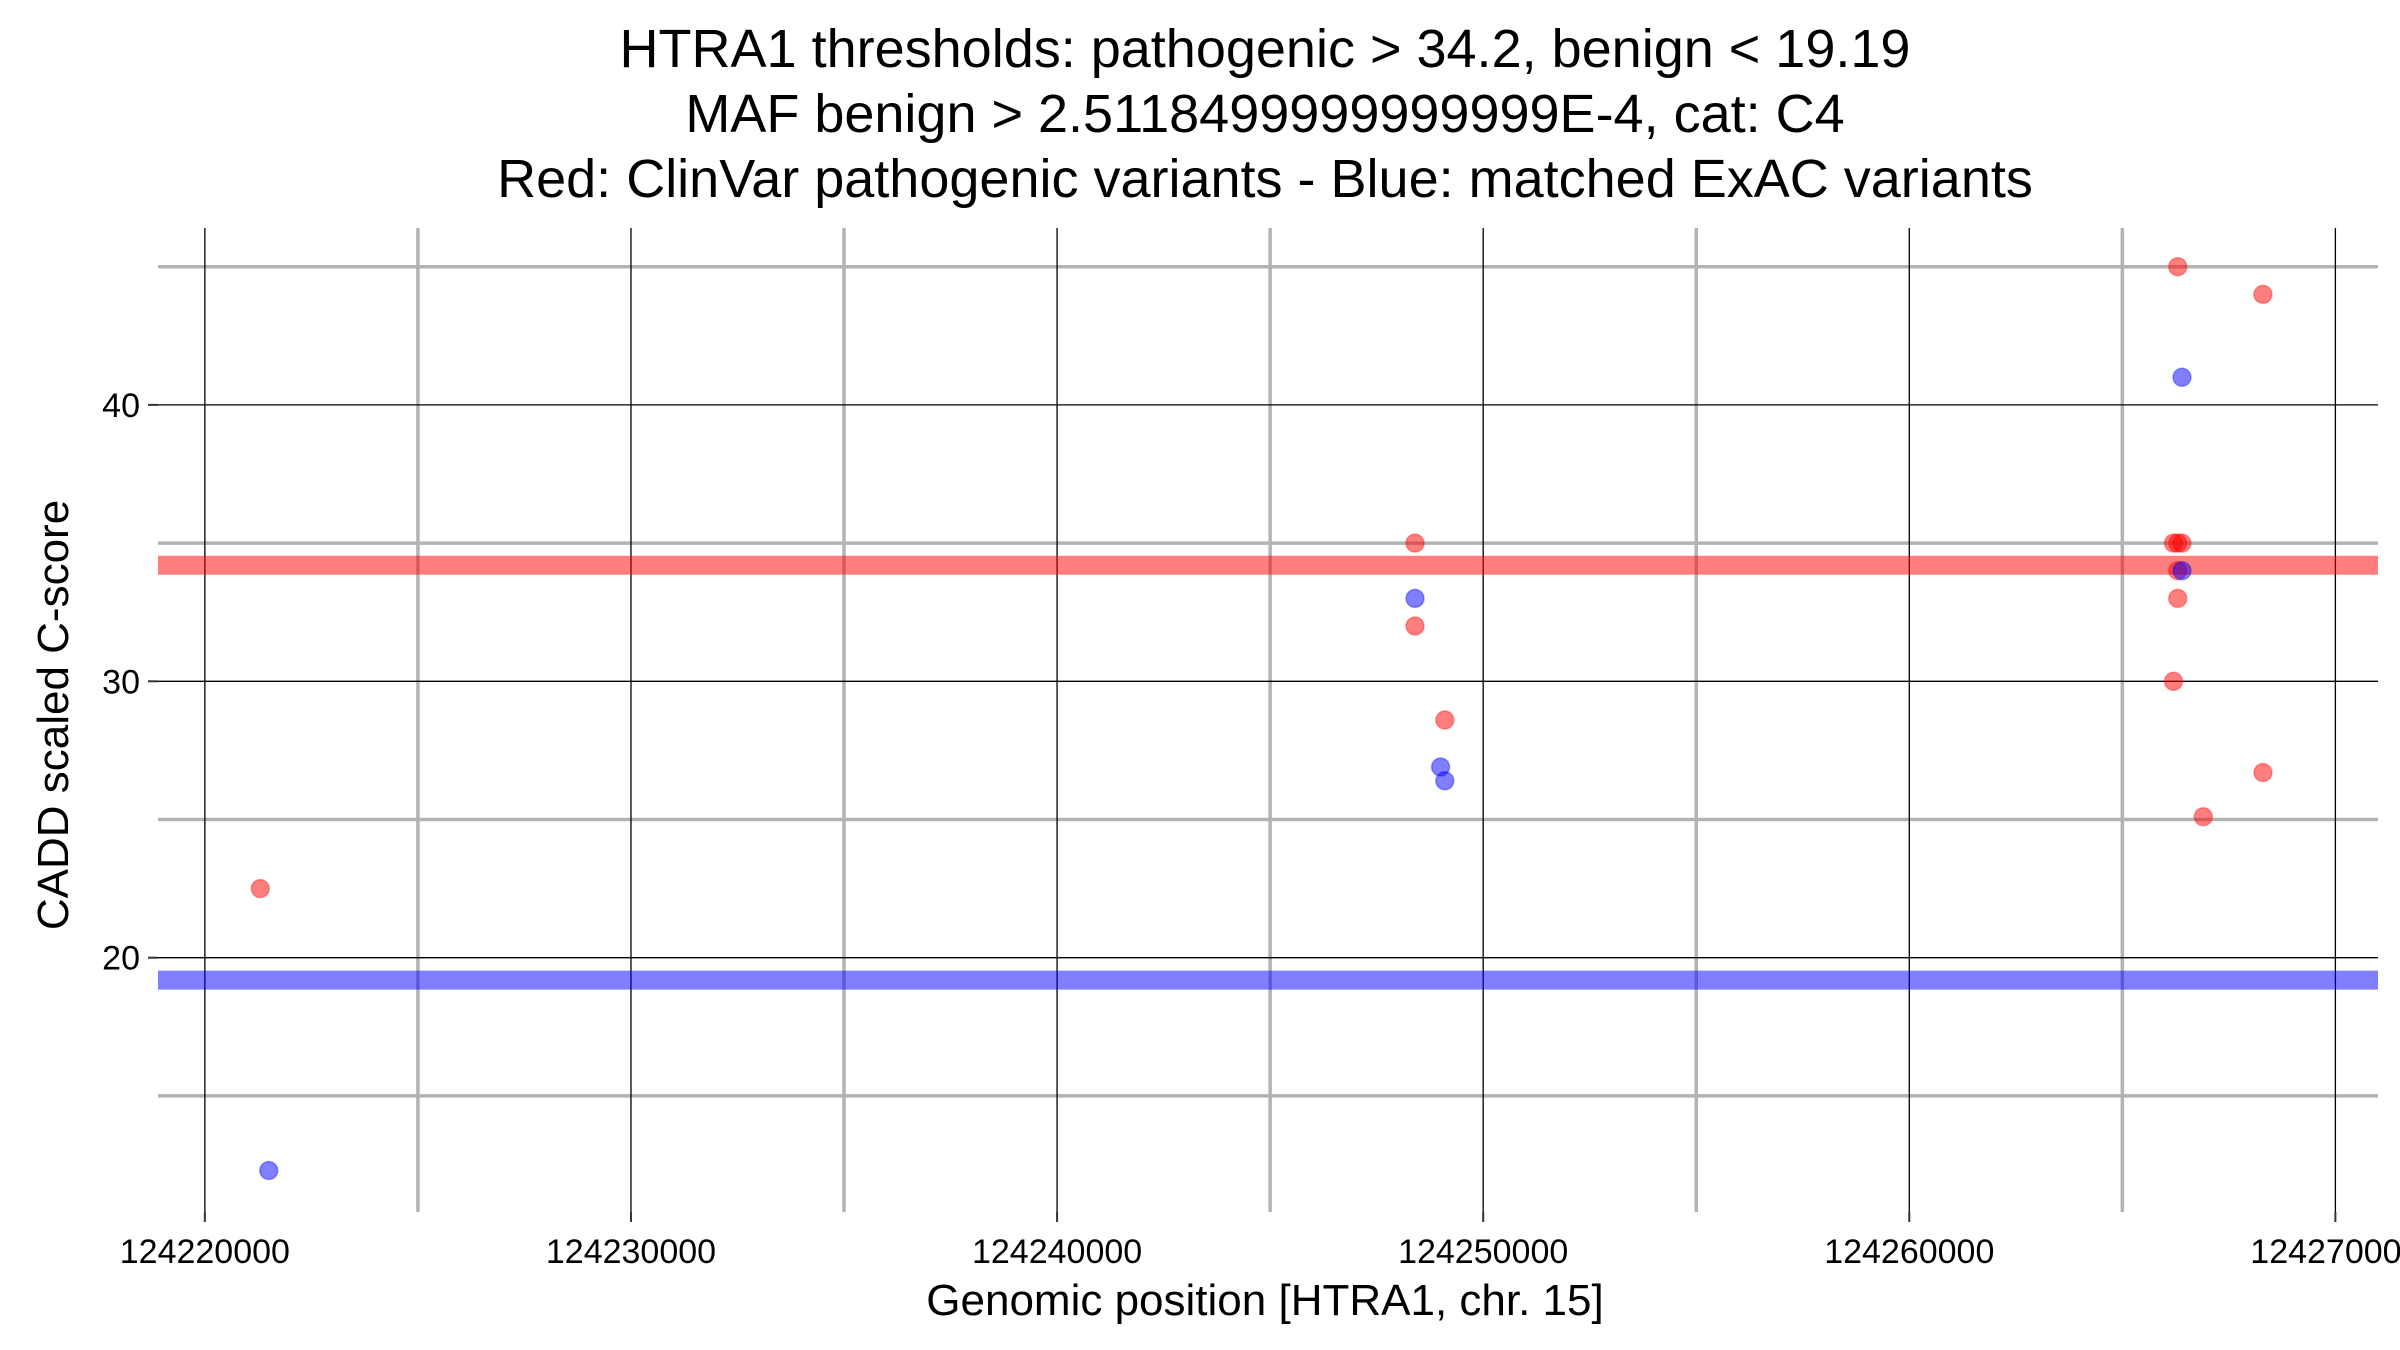 The image size is (2400, 1350). What do you see at coordinates (2325, 1252) in the screenshot?
I see `x-tick-label: 124270000` at bounding box center [2325, 1252].